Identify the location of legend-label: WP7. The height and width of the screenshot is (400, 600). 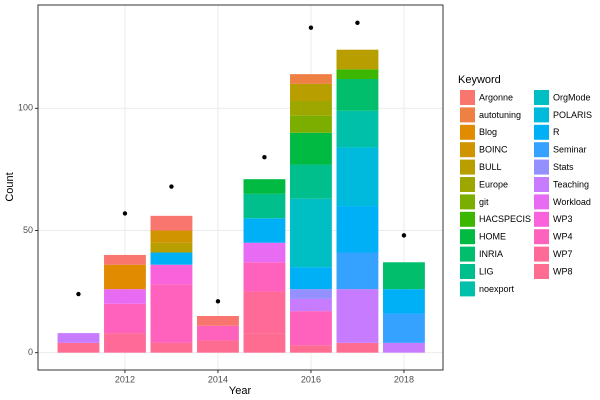
(563, 254).